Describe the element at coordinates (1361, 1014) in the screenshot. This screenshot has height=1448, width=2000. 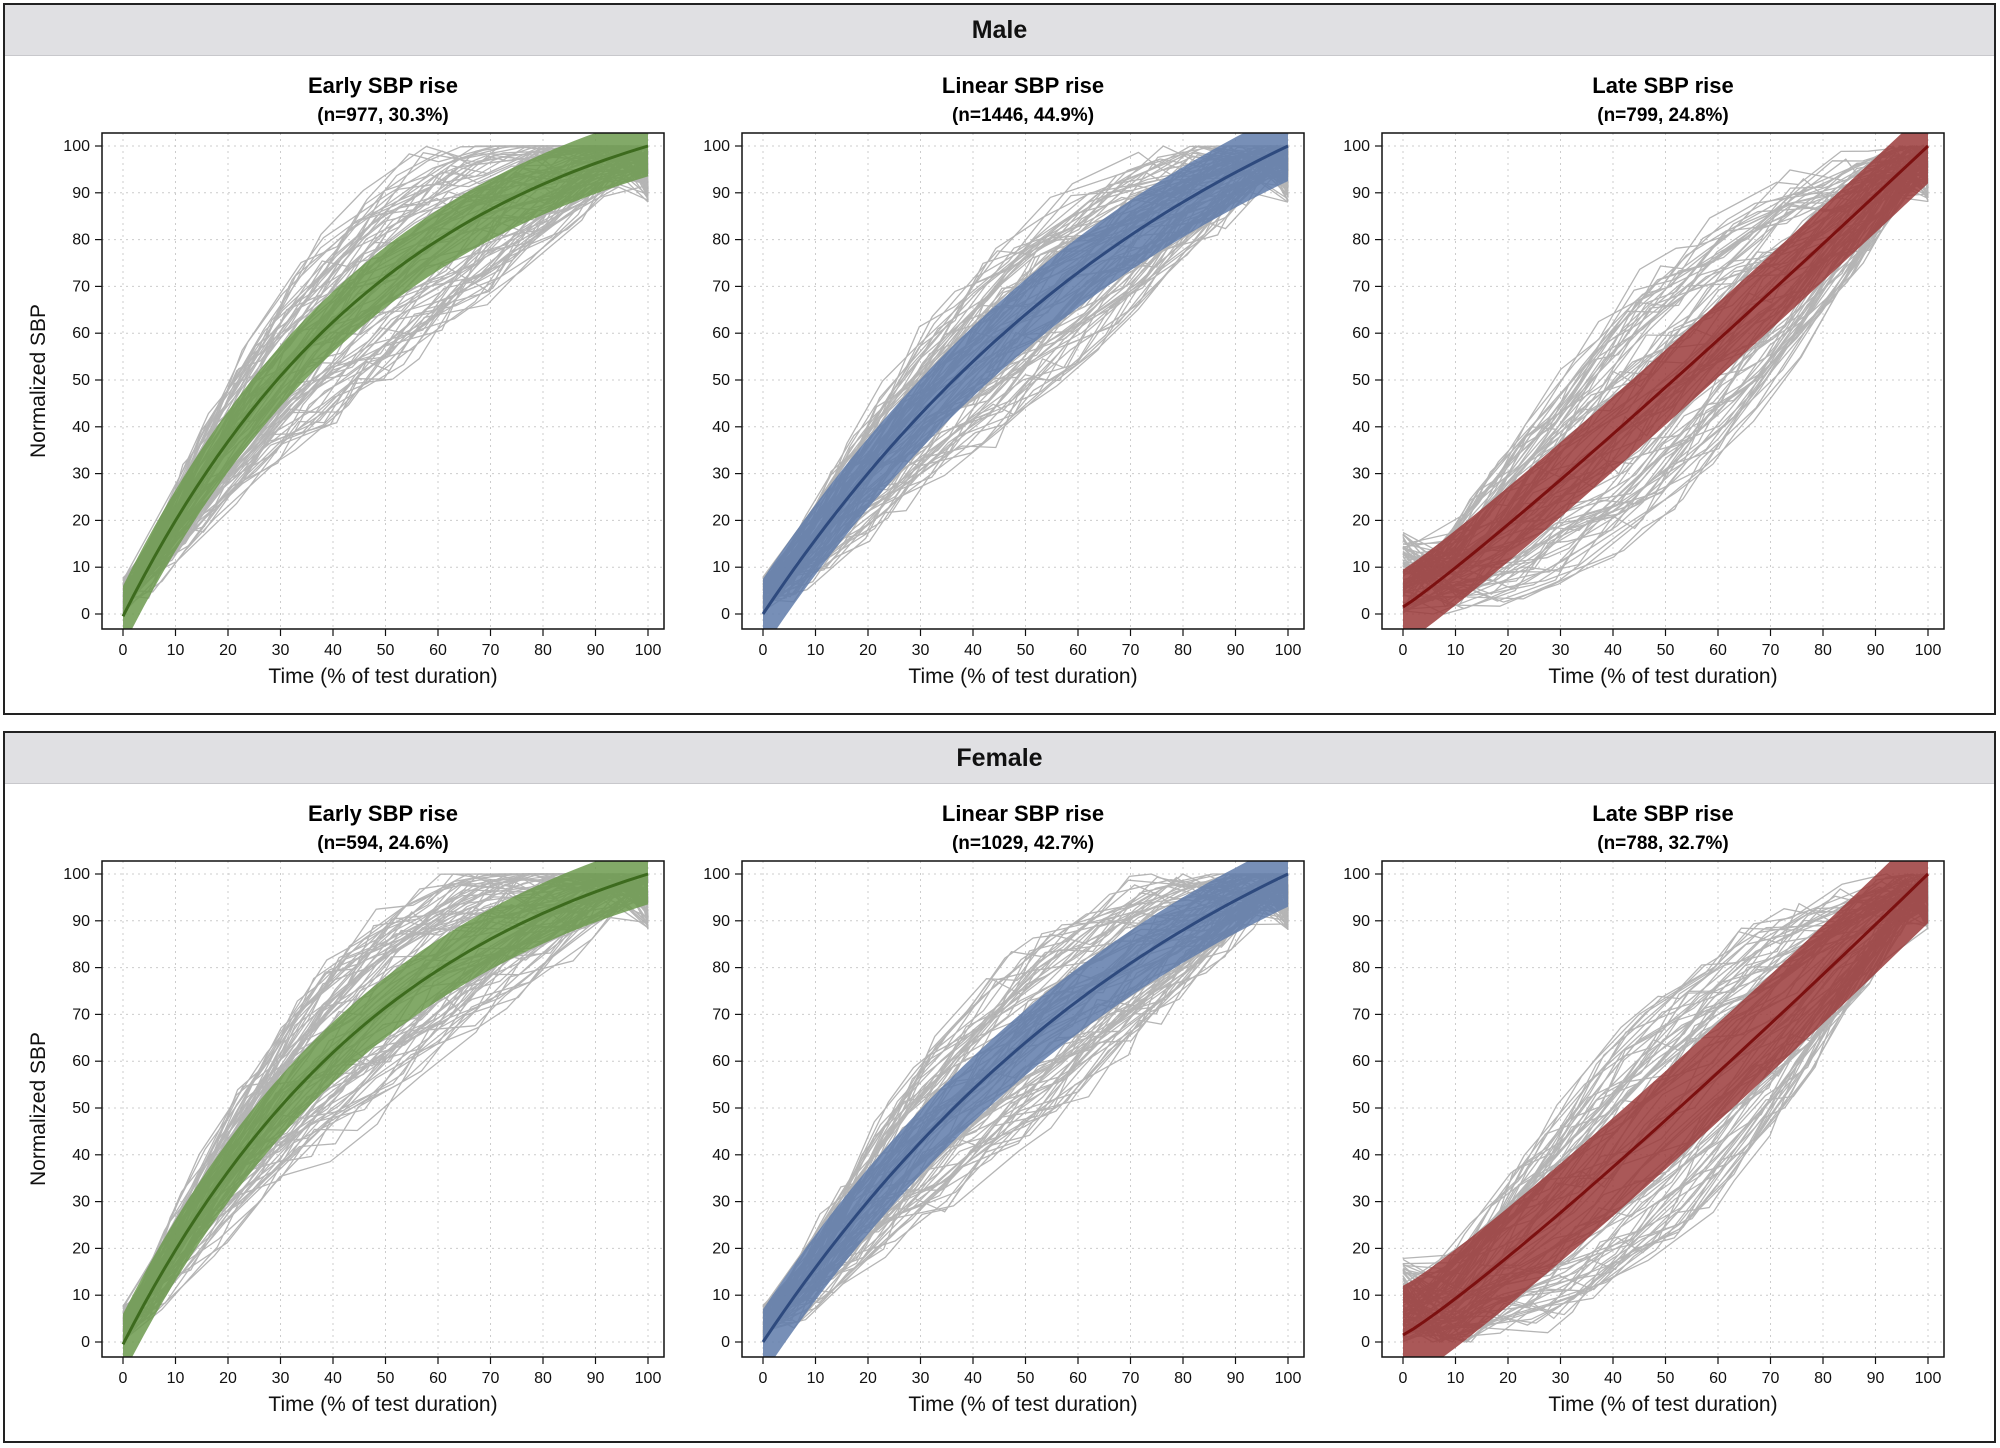
I see `y-tick-label: 70` at that location.